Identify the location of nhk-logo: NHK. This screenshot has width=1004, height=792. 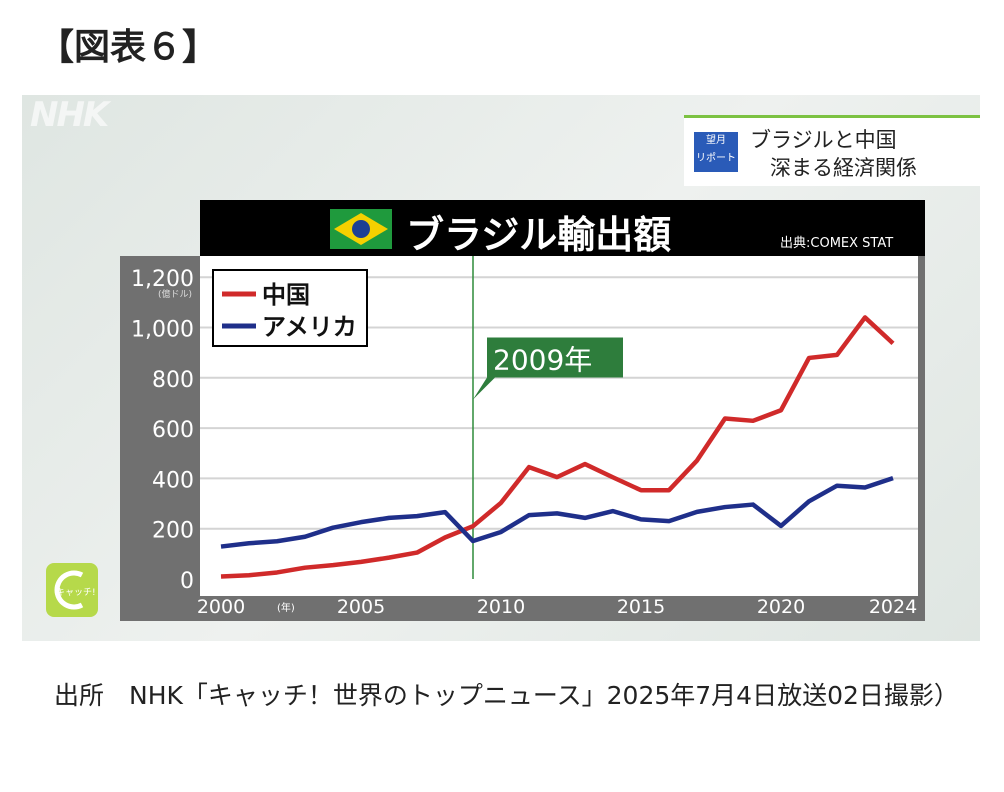
(69, 115).